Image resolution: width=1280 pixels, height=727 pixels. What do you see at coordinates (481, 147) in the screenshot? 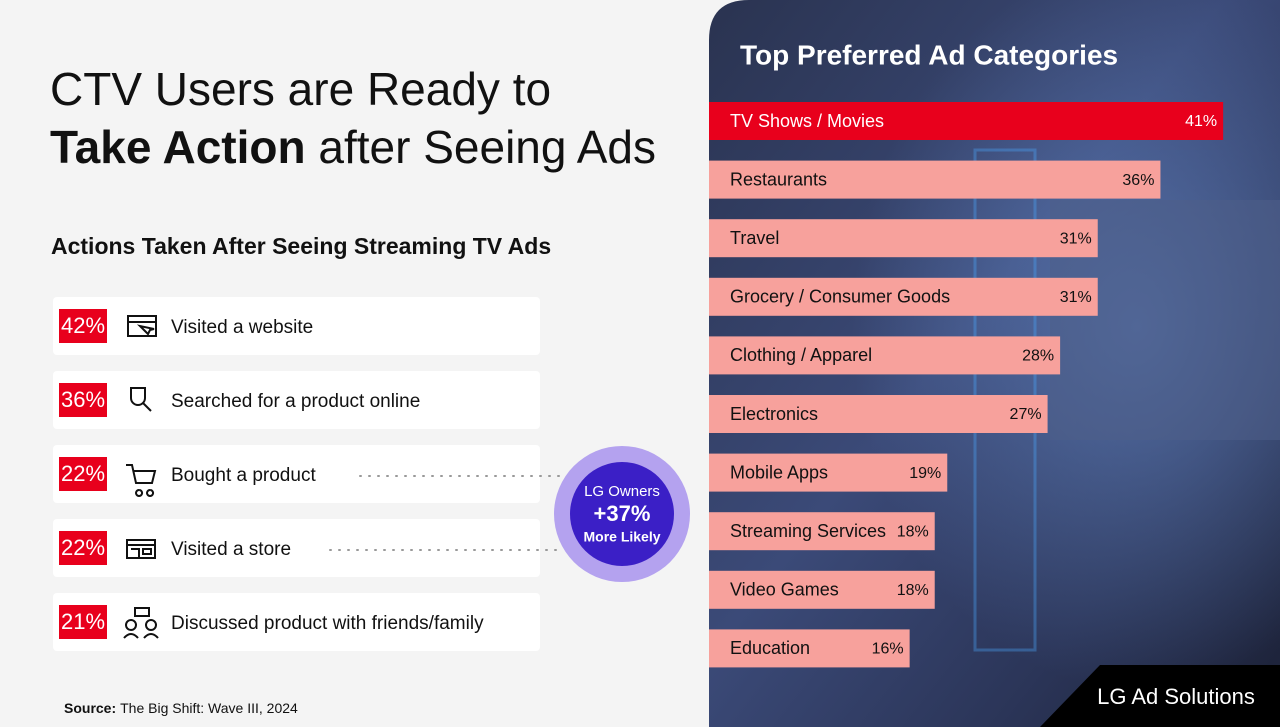
I see `headline-rest: after Seeing Ads` at bounding box center [481, 147].